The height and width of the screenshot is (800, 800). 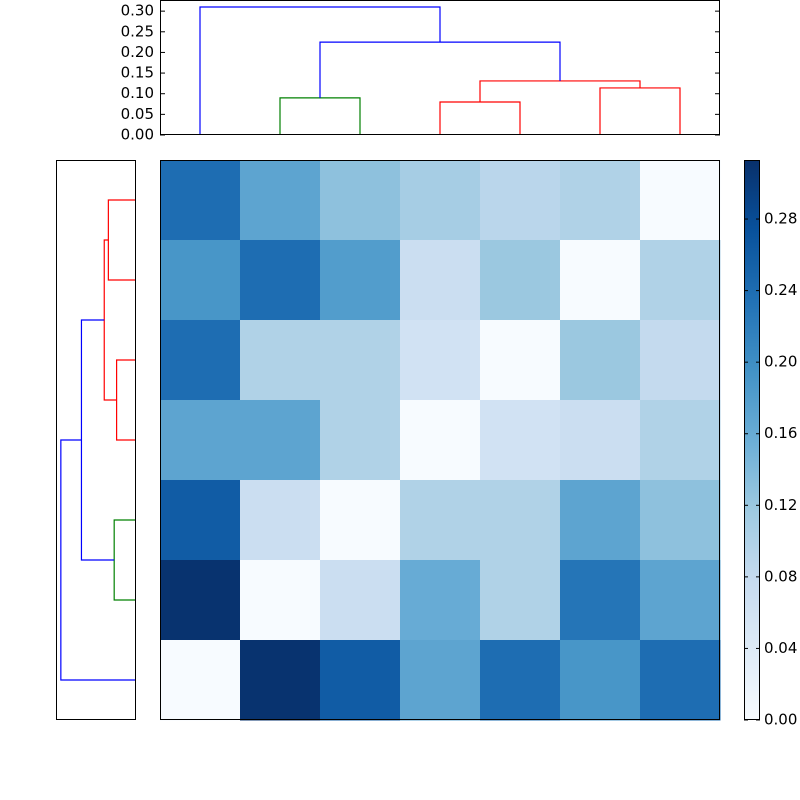 I want to click on y-tick-label: 0.10, so click(x=137, y=93).